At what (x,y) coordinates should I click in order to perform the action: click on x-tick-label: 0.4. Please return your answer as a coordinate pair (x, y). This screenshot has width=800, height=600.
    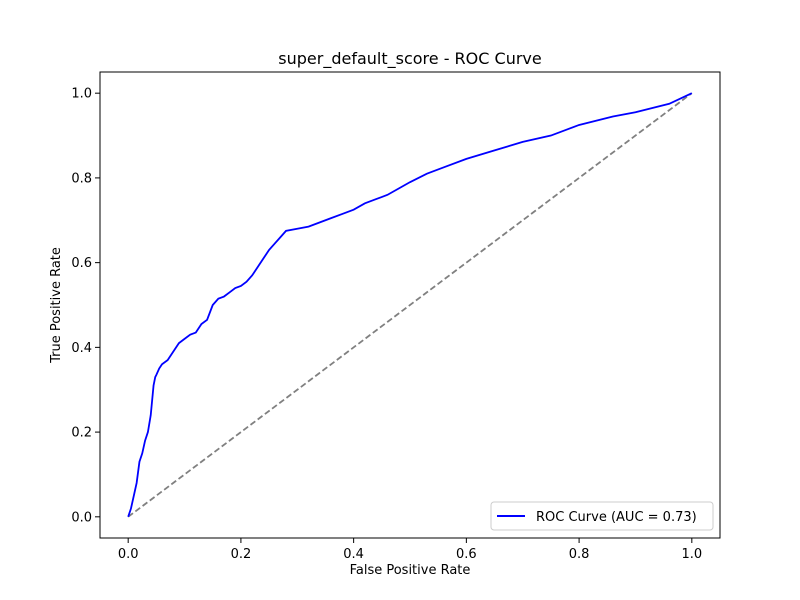
    Looking at the image, I should click on (353, 554).